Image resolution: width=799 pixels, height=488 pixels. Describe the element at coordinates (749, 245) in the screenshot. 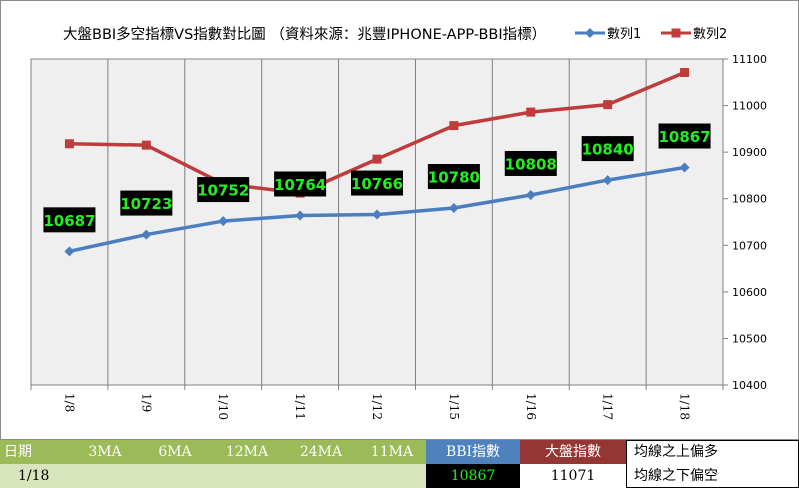

I see `y-tick-label: 10700` at that location.